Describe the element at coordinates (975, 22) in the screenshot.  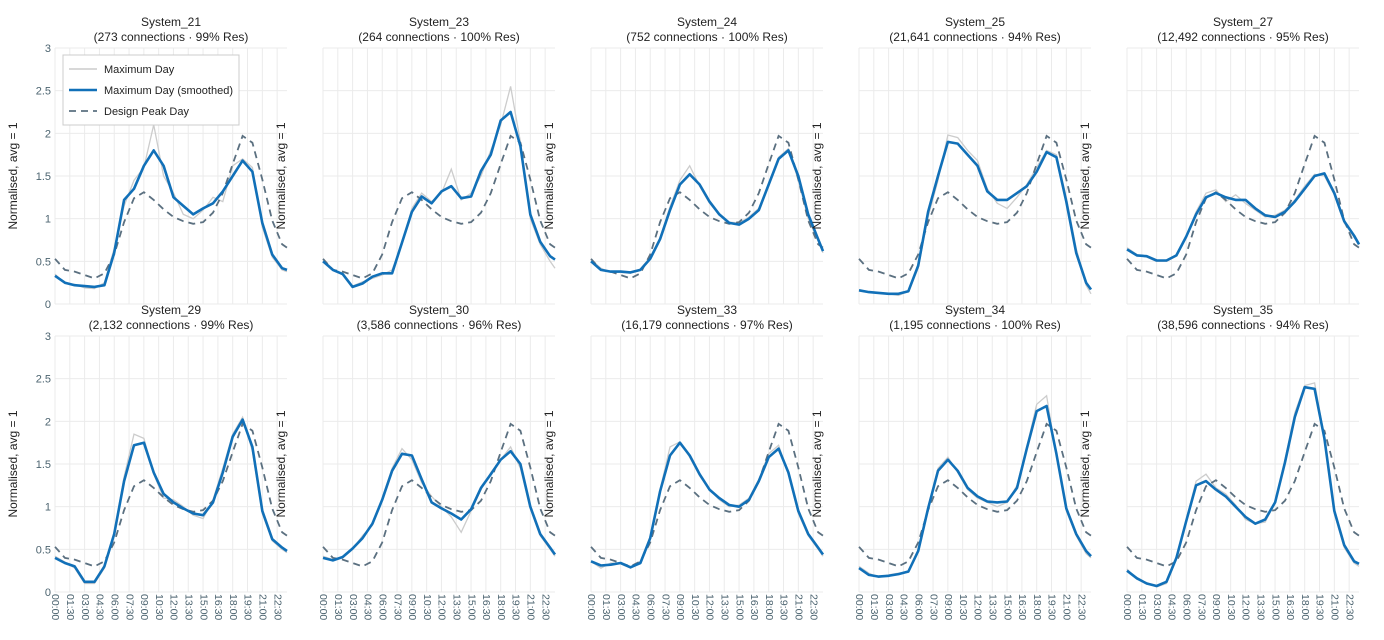
I see `panel-title: System_25` at that location.